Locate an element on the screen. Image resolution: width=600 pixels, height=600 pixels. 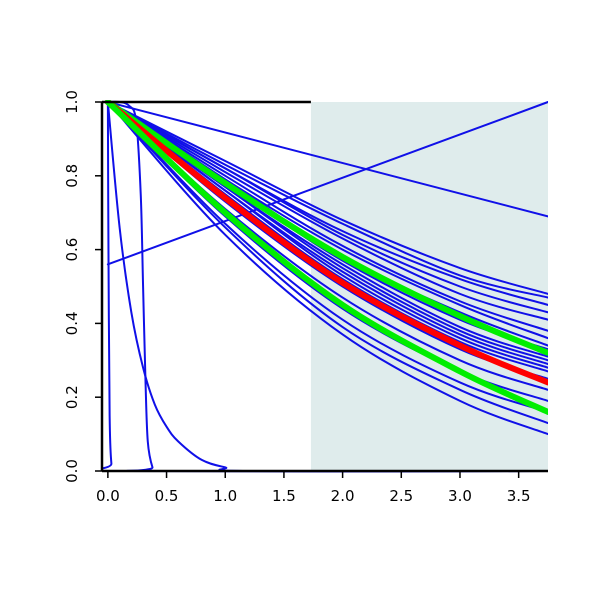
y-tick-label: 0.2 is located at coordinates (72, 397).